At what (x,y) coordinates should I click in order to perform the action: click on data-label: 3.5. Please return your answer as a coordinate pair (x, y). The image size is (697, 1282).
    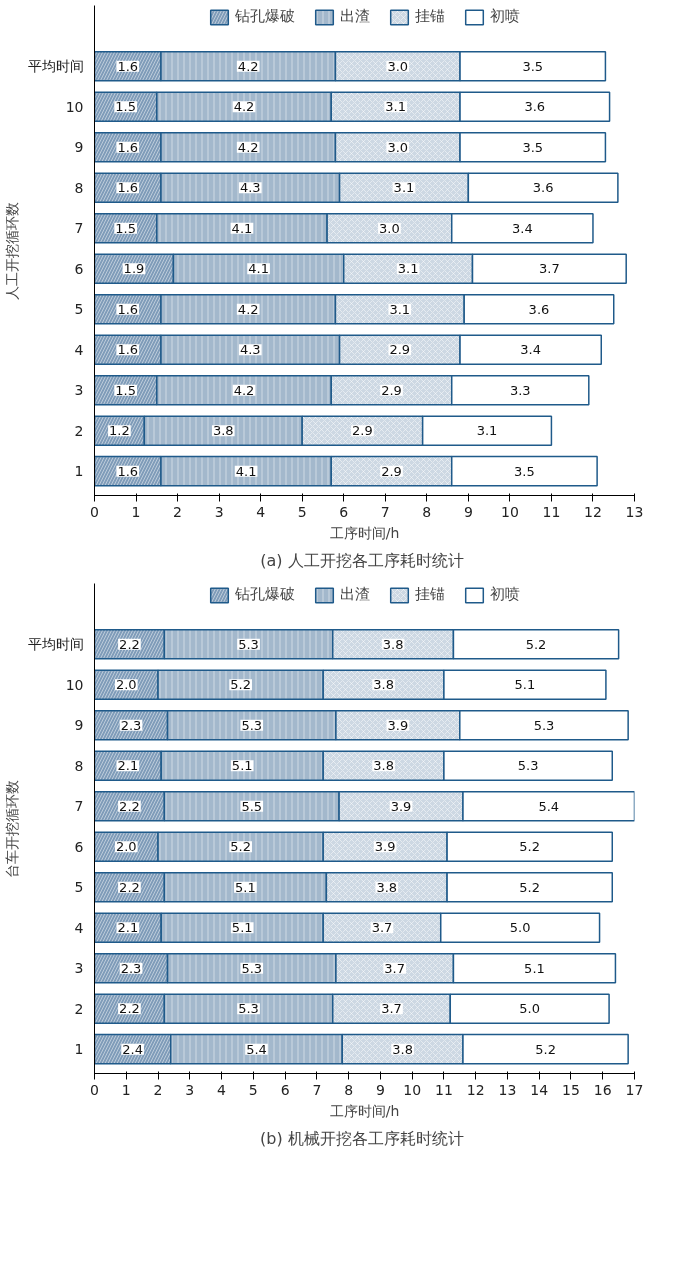
    Looking at the image, I should click on (533, 66).